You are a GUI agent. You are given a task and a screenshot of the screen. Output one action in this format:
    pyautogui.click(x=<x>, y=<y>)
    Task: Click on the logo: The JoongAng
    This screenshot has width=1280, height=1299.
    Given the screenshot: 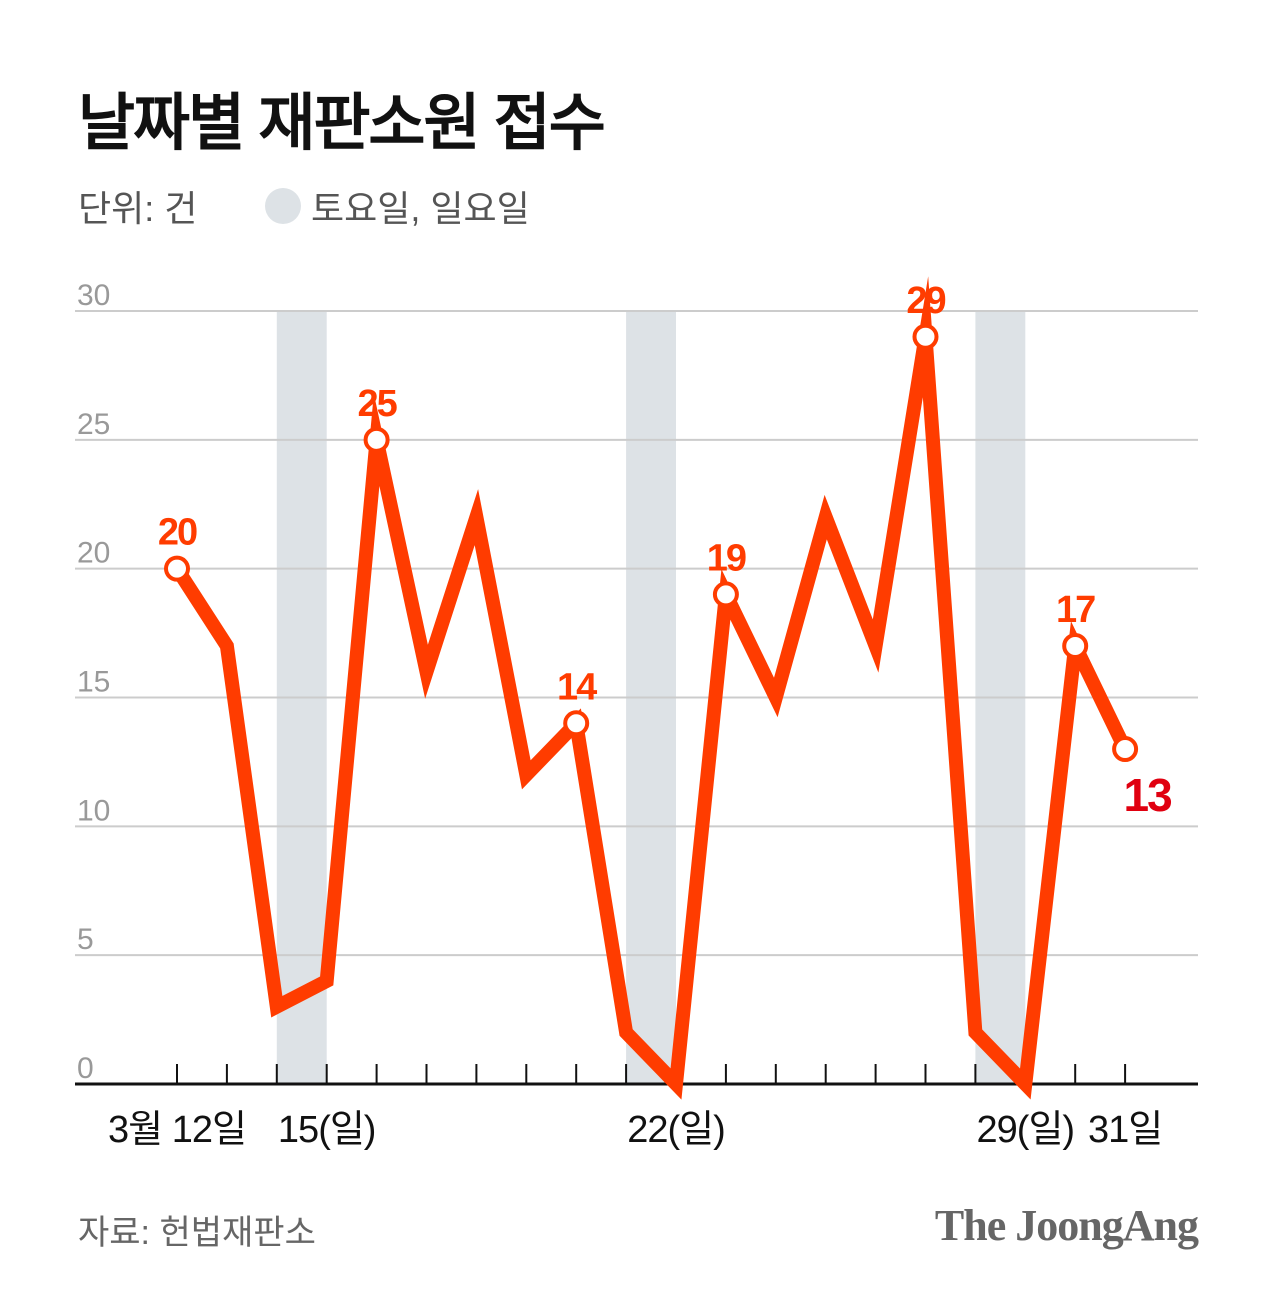 What is the action you would take?
    pyautogui.click(x=1066, y=1225)
    